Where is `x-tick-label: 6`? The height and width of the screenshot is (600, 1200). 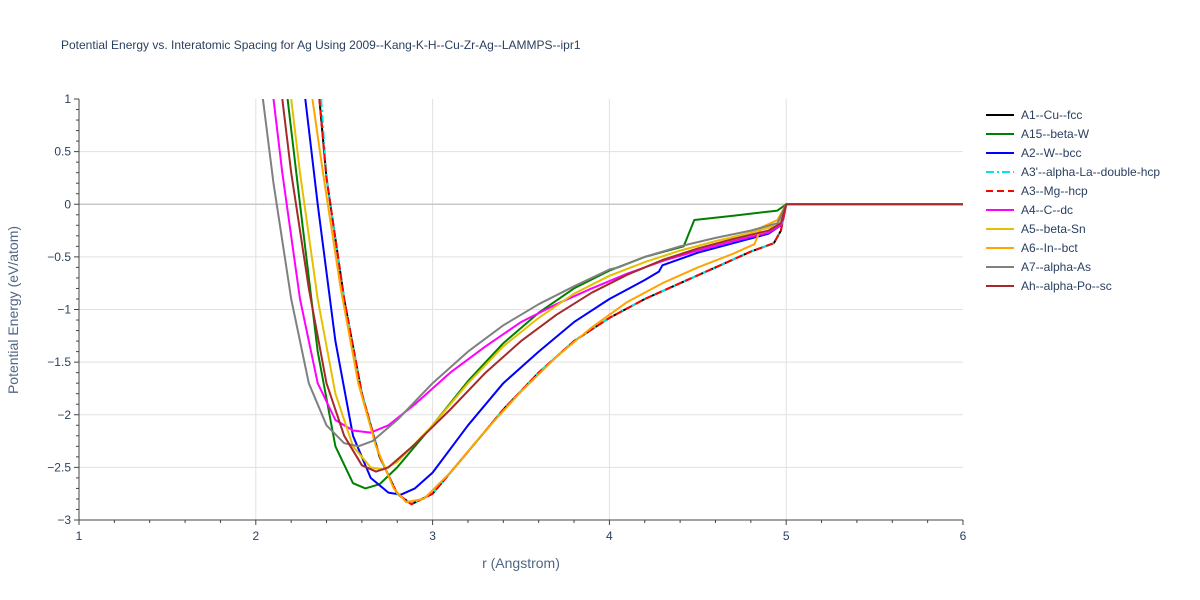 x-tick-label: 6 is located at coordinates (963, 536).